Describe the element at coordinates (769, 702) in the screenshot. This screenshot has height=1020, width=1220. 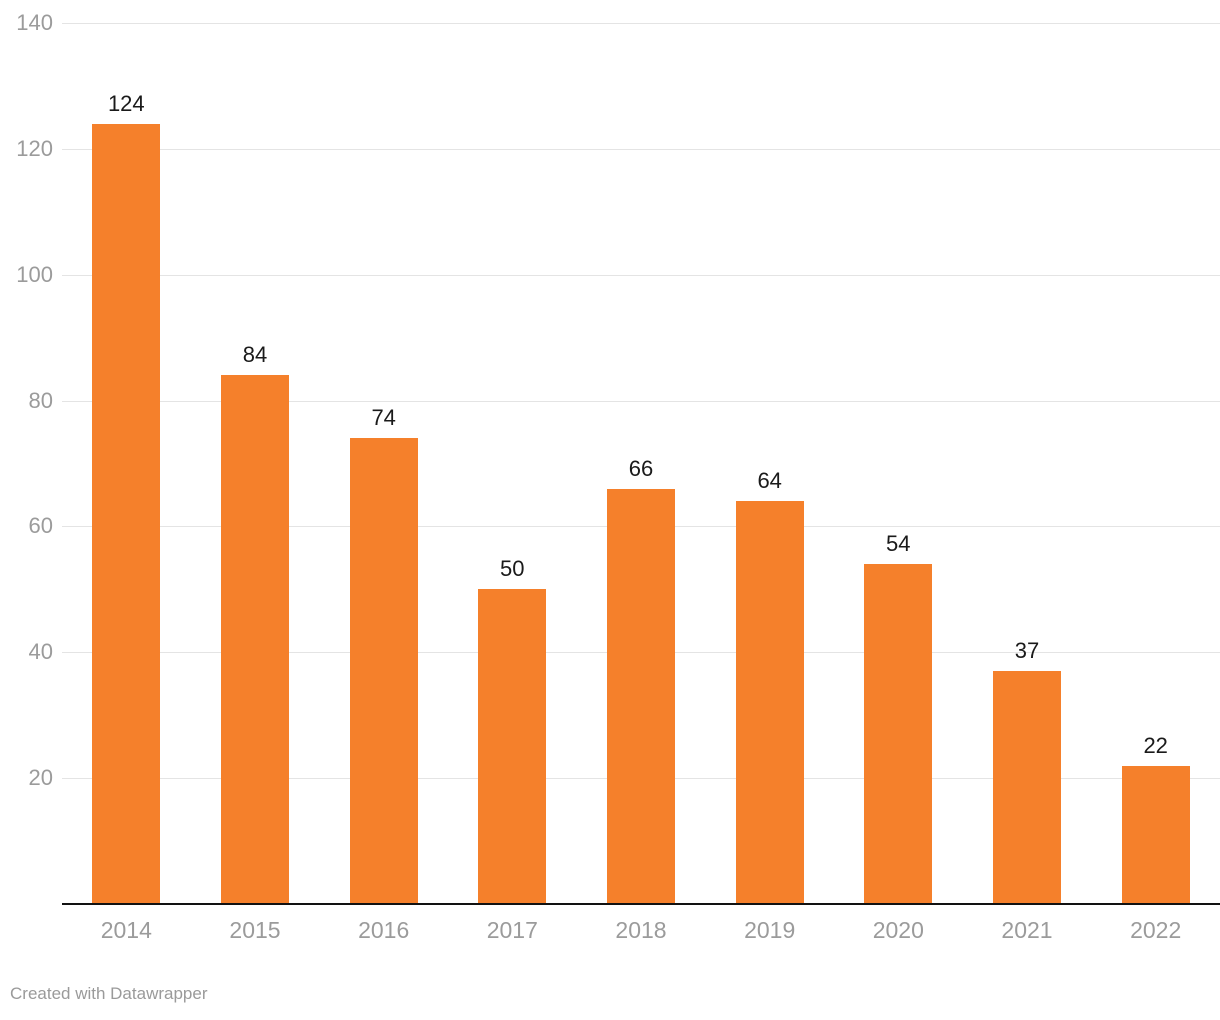
I see `bar-2019` at that location.